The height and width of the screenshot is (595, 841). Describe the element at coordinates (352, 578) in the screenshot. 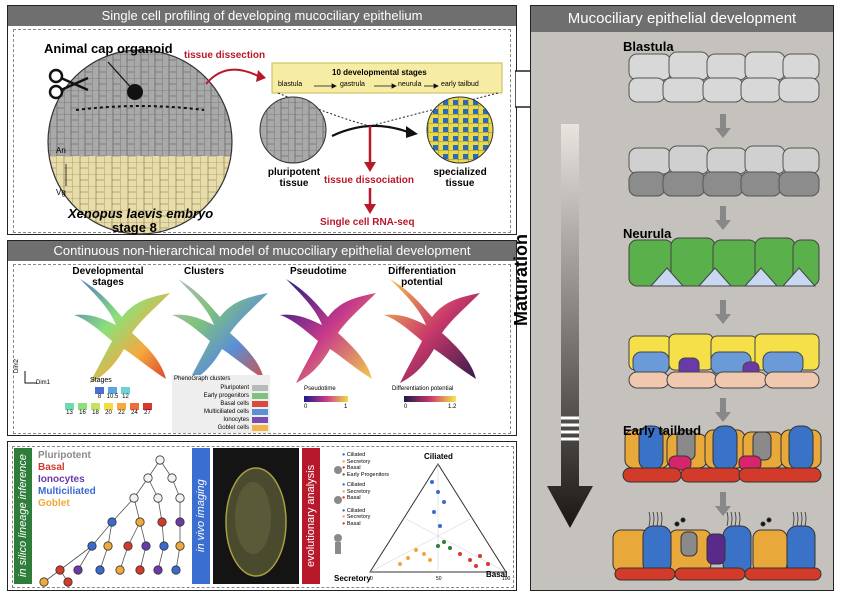

I see `ternary-left-label: Secretory` at that location.